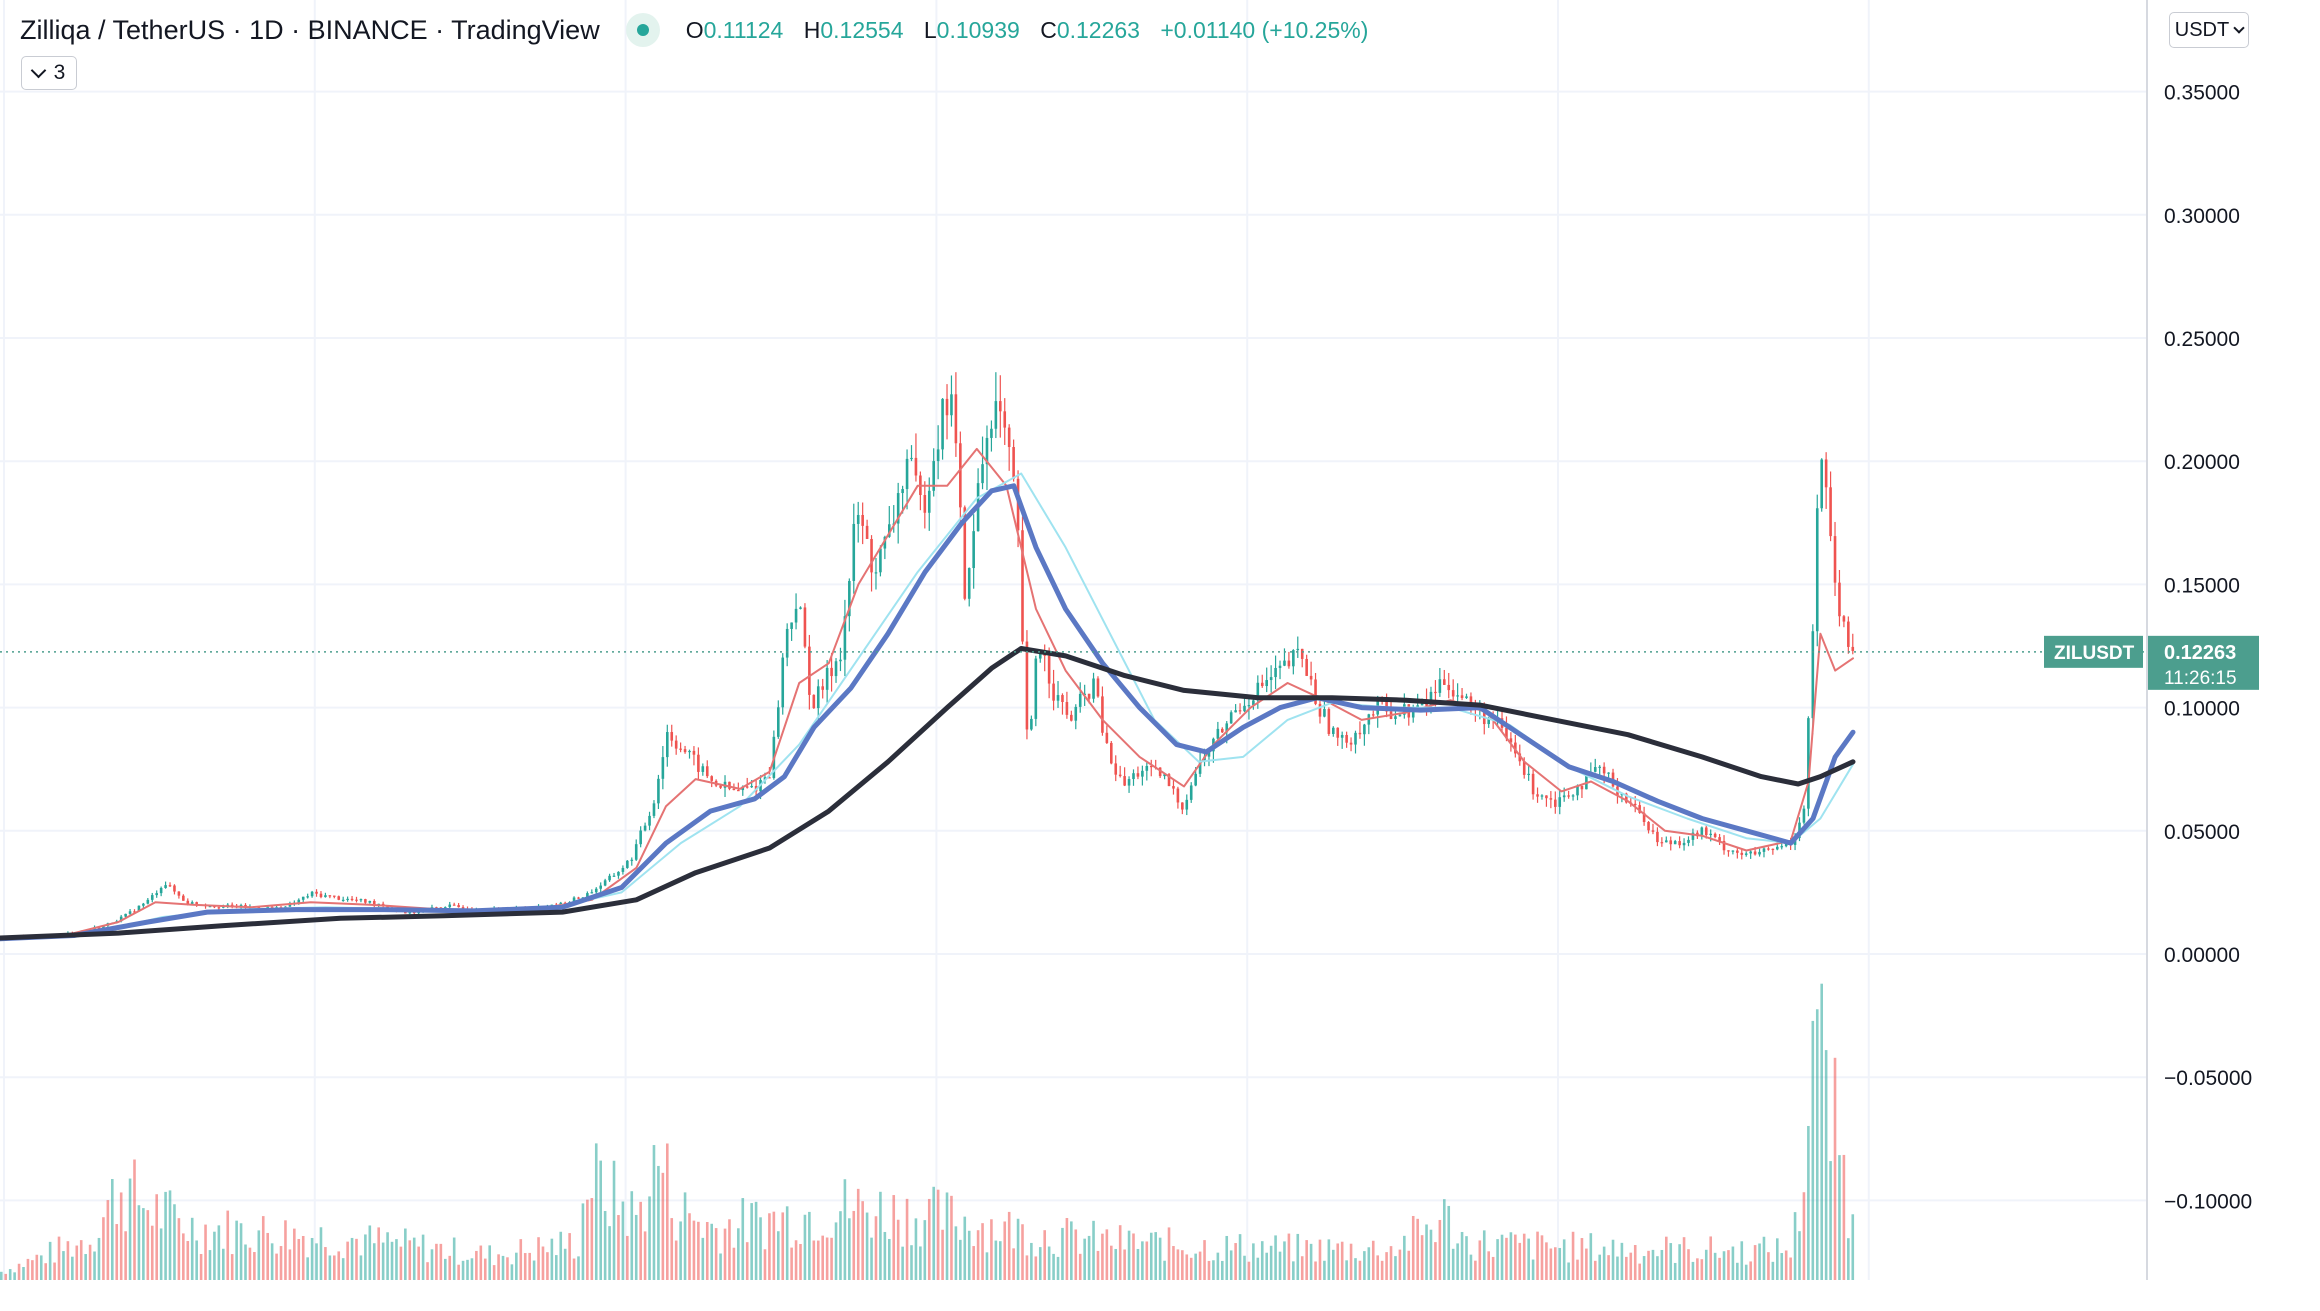 This screenshot has width=2320, height=1311. Describe the element at coordinates (2200, 678) in the screenshot. I see `bar-countdown-label: 11:26:15` at that location.